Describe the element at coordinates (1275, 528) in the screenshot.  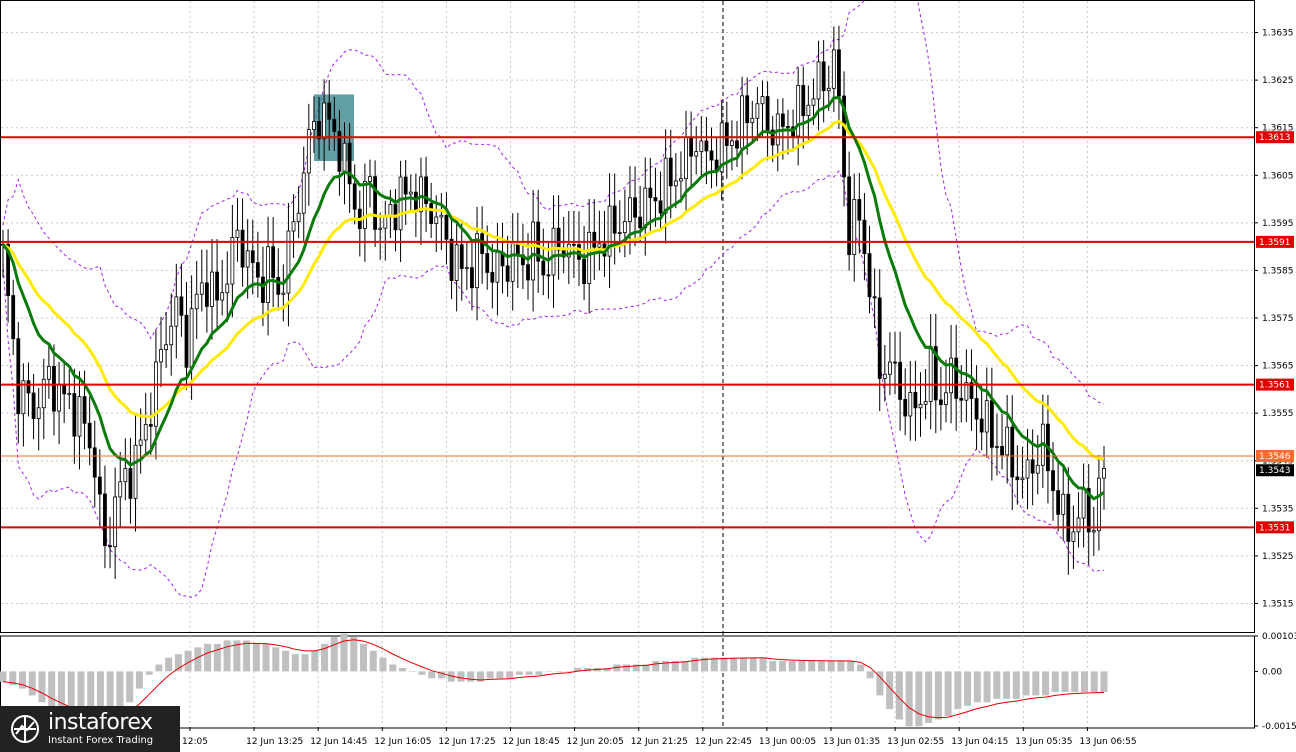
I see `price-level-tag-label: 1.3531` at that location.